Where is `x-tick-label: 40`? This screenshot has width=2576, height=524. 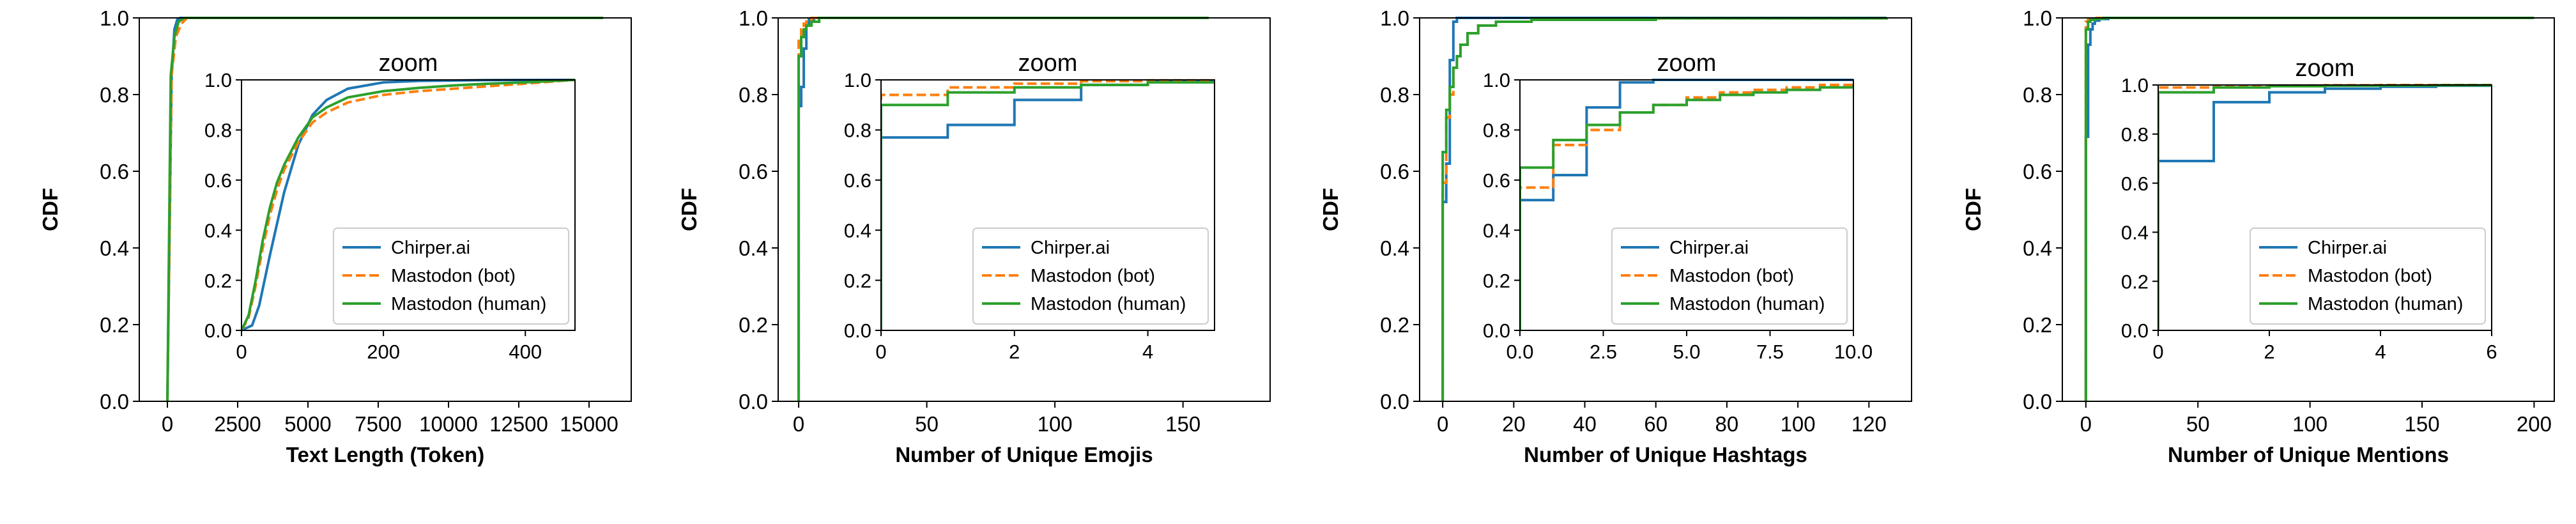 x-tick-label: 40 is located at coordinates (1585, 424).